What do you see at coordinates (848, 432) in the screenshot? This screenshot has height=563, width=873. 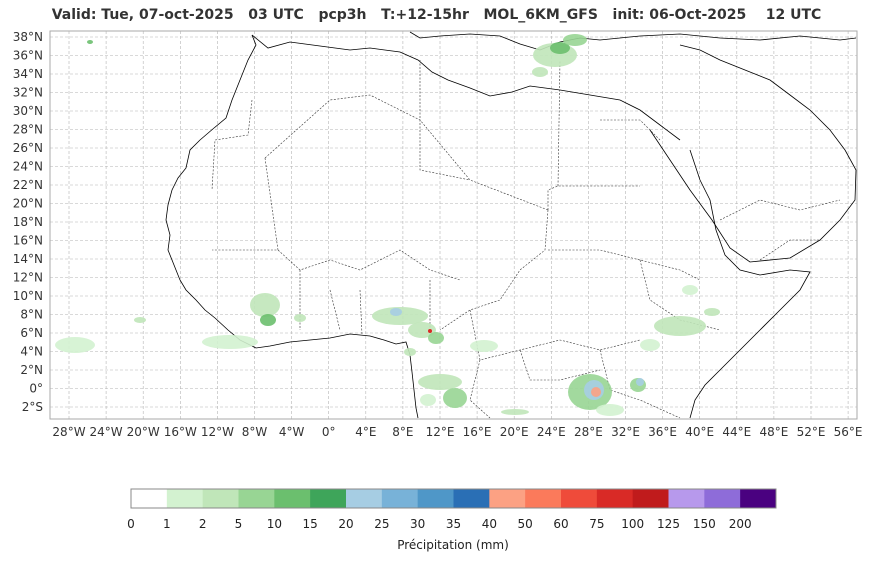 I see `lon-label: 56°E` at bounding box center [848, 432].